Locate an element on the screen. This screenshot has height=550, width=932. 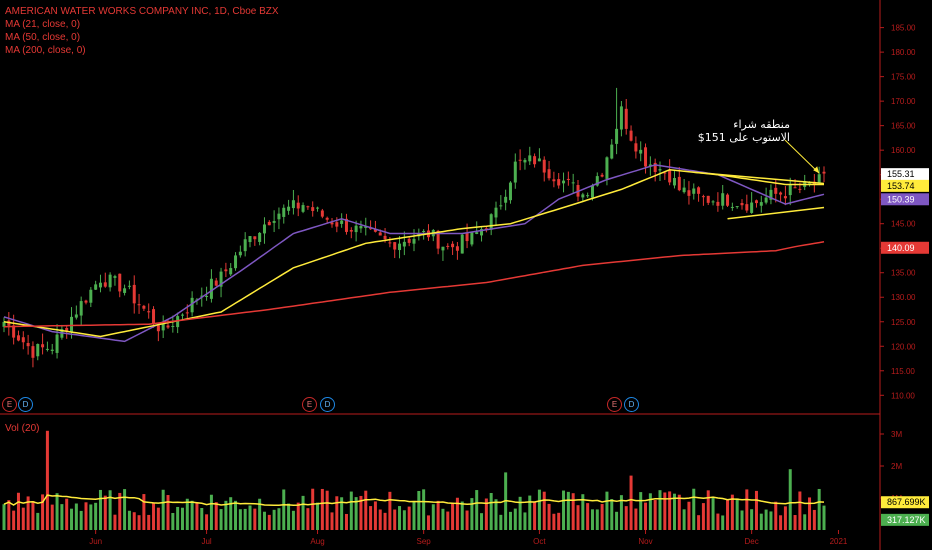
legend-ma200: MA (200, close, 0) is located at coordinates (45, 50).